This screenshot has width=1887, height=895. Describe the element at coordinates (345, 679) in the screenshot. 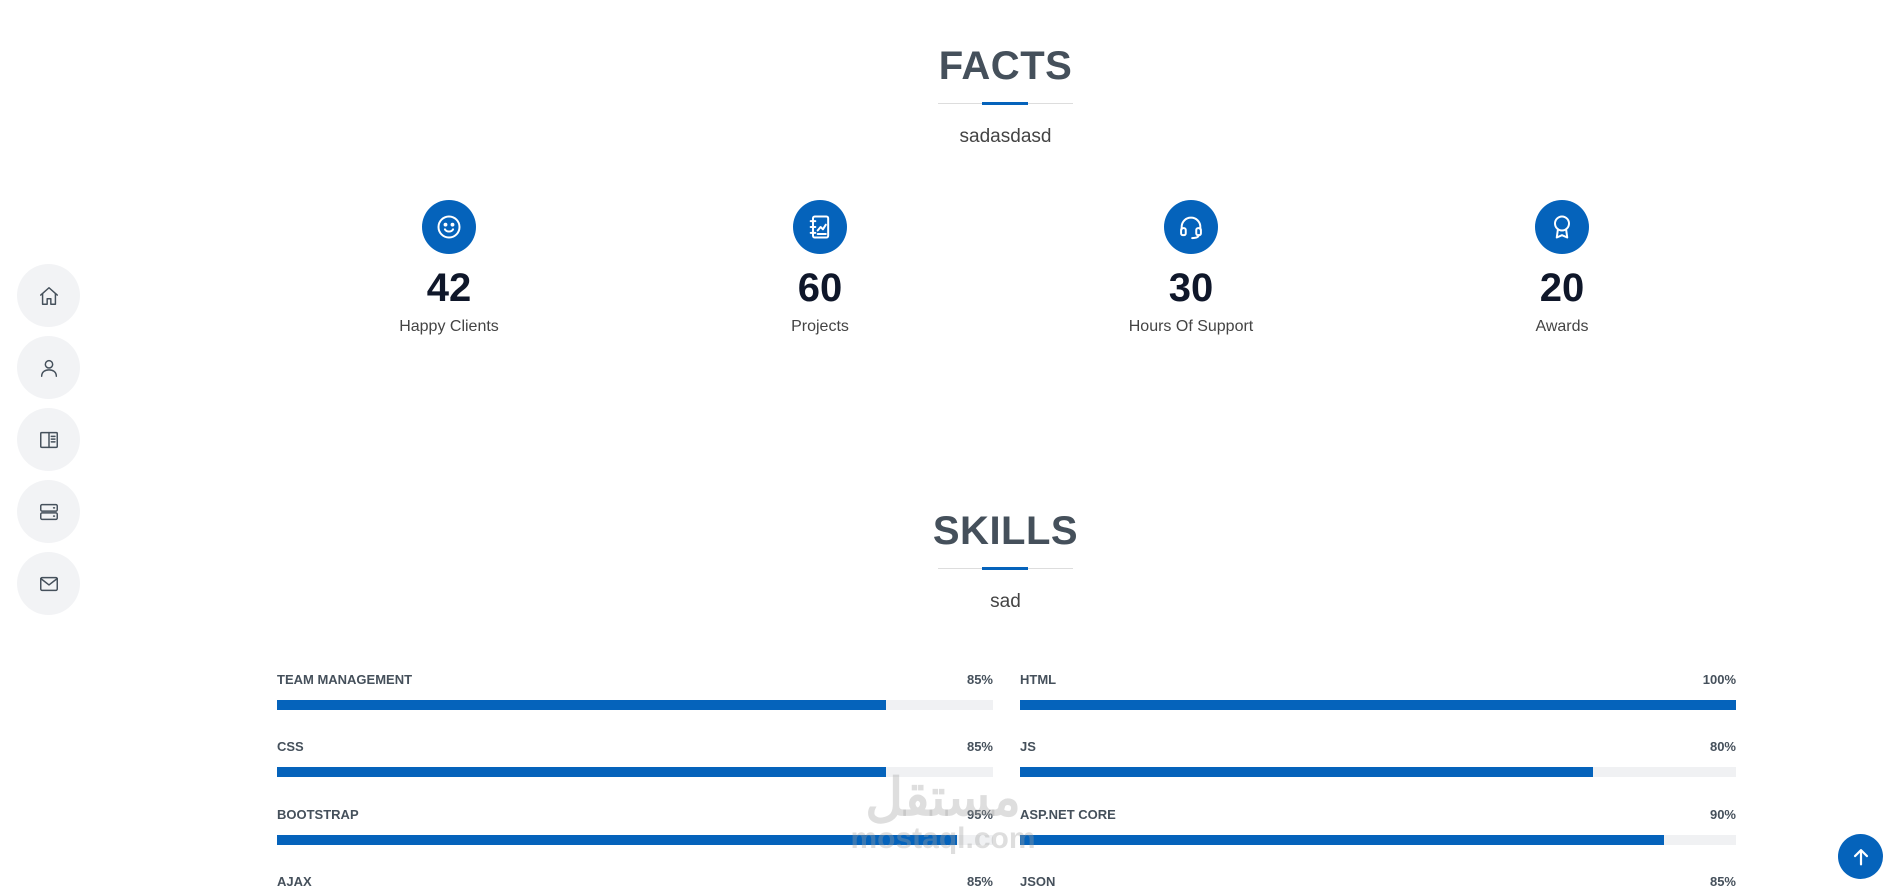

I see `skill-name: TEAM MANAGEMENT` at that location.